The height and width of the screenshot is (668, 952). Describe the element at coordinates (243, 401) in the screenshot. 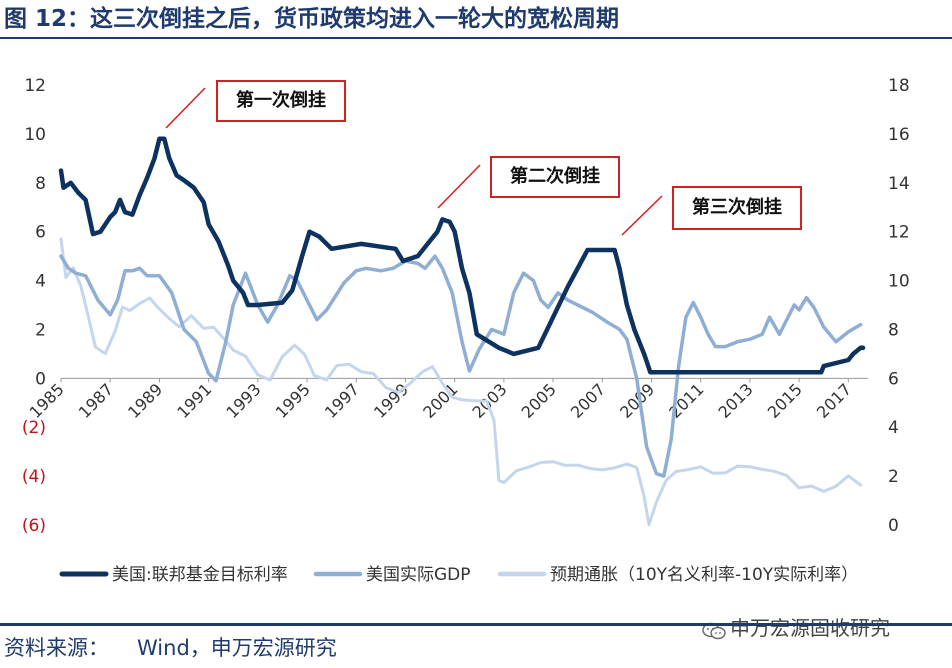

I see `x-tick-label: 1993` at that location.